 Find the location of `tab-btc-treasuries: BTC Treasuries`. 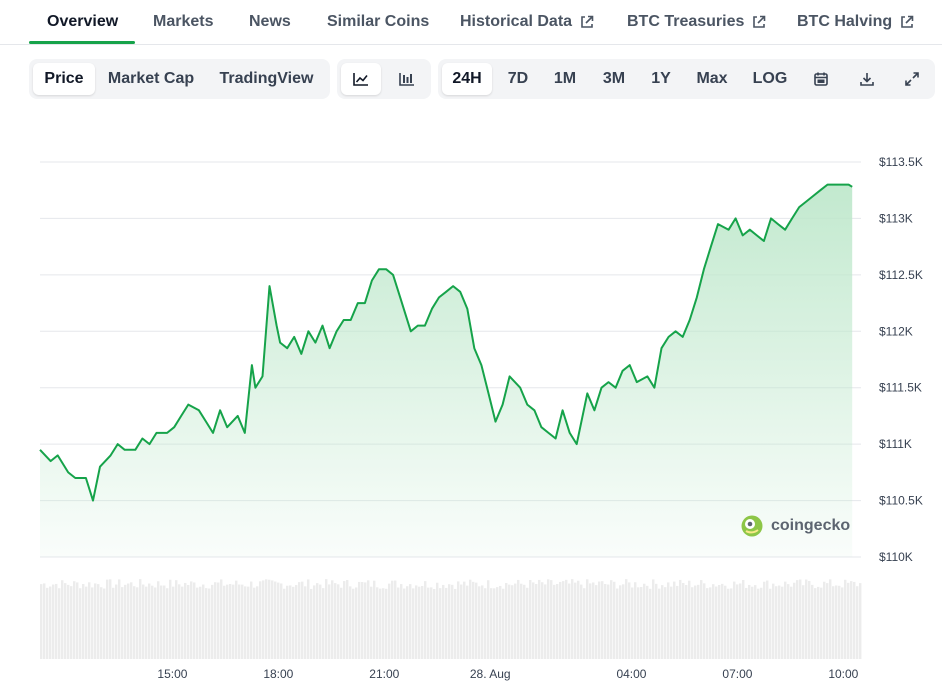

tab-btc-treasuries: BTC Treasuries is located at coordinates (696, 22).